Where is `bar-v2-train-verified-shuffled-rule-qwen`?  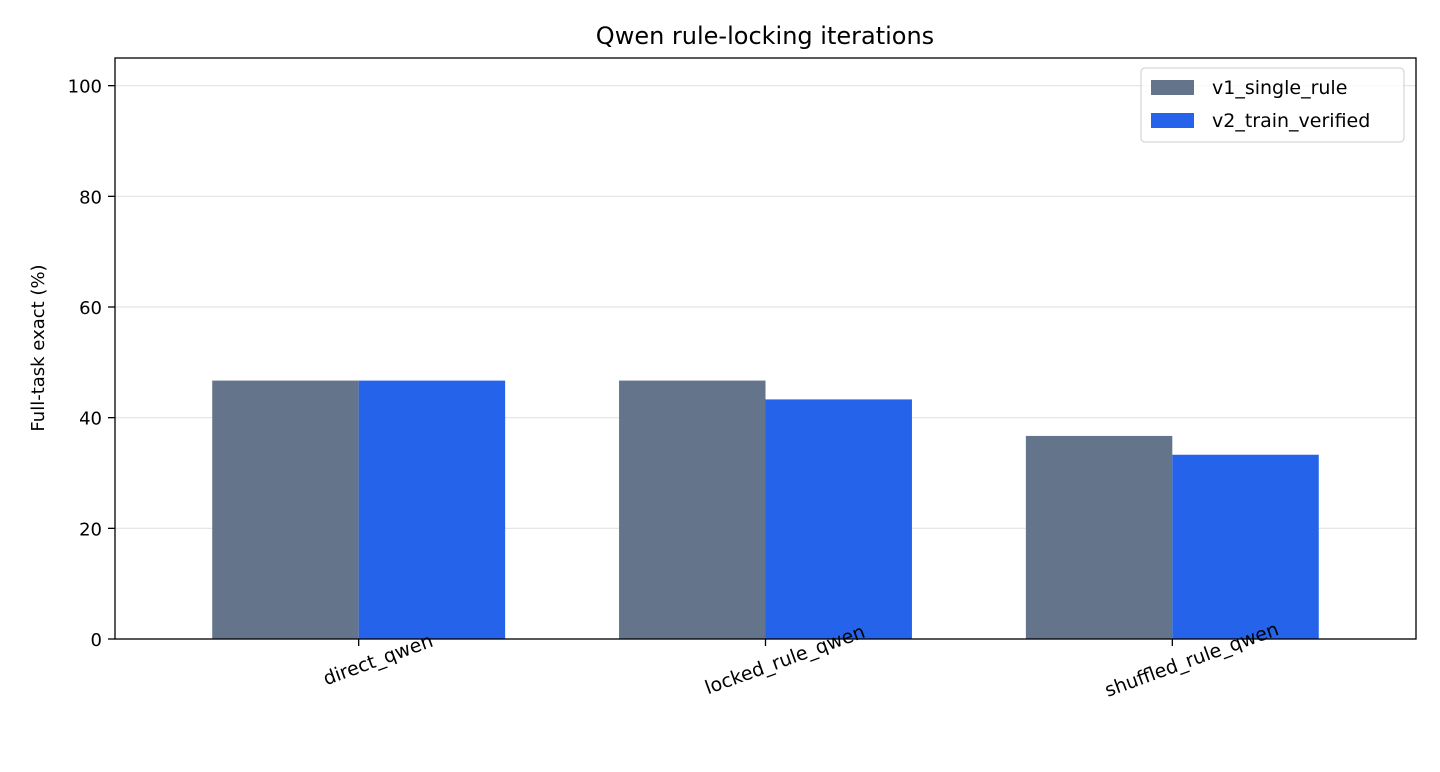
bar-v2-train-verified-shuffled-rule-qwen is located at coordinates (1245, 546).